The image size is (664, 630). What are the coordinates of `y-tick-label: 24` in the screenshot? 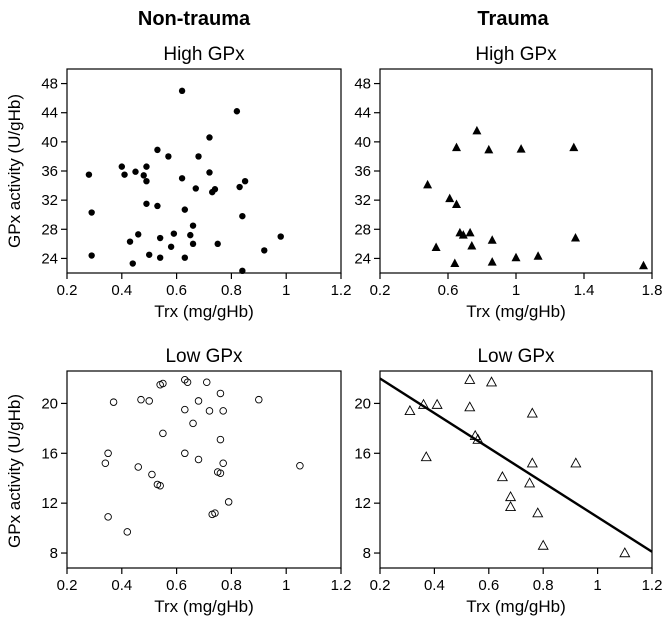 It's located at (49, 258).